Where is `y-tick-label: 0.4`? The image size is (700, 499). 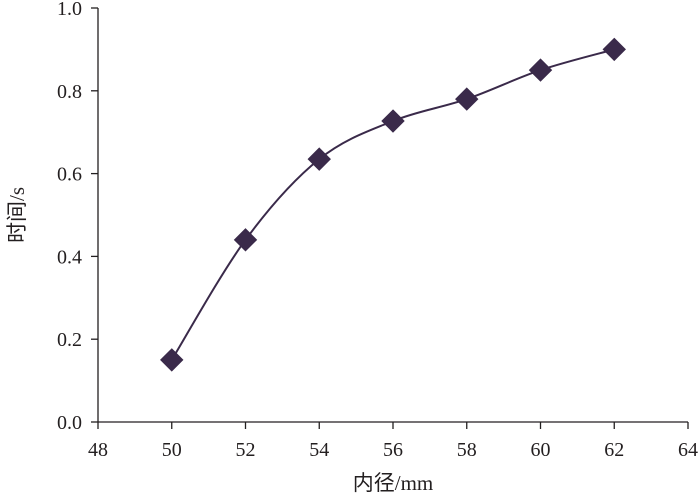 y-tick-label: 0.4 is located at coordinates (69, 257).